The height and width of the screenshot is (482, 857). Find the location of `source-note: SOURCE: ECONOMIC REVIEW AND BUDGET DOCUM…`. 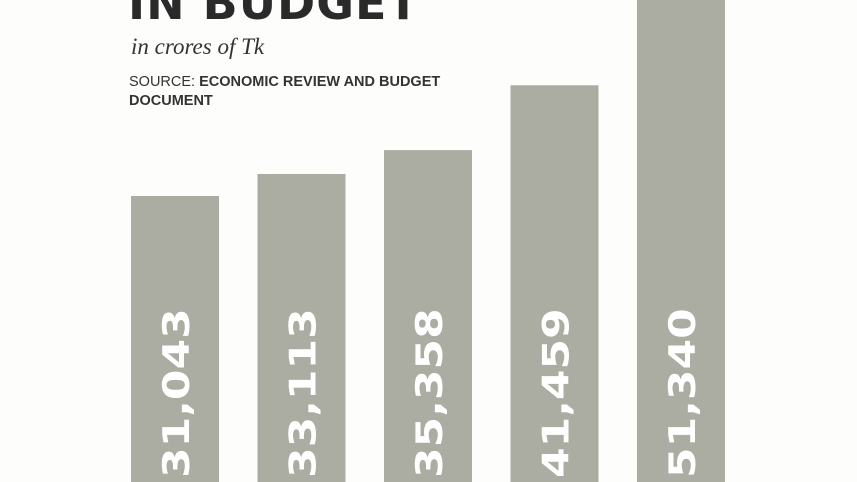

source-note: SOURCE: ECONOMIC REVIEW AND BUDGET DOCUM… is located at coordinates (289, 92).